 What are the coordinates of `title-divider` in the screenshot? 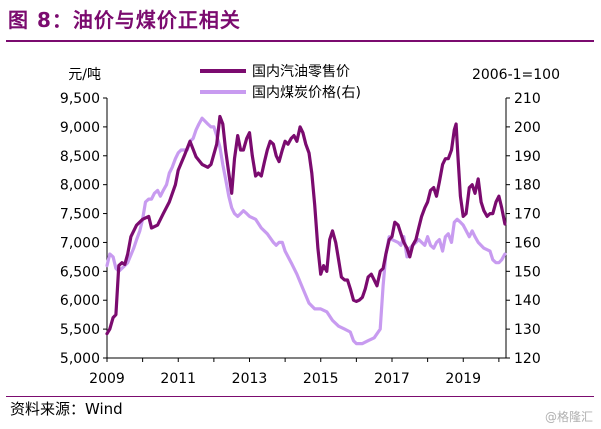 It's located at (300, 41).